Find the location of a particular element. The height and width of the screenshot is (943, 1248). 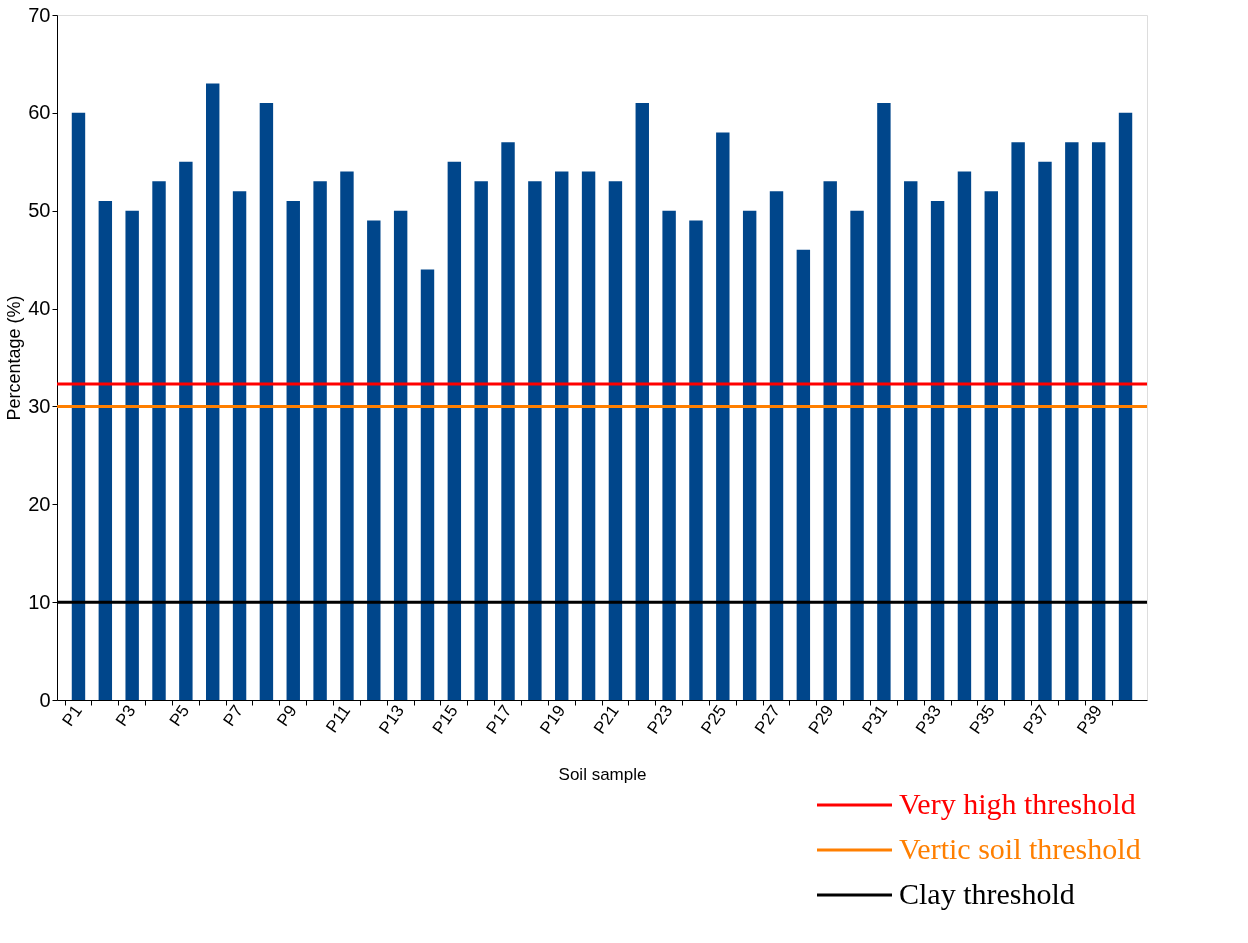

x-tick-label: P11 is located at coordinates (338, 719).